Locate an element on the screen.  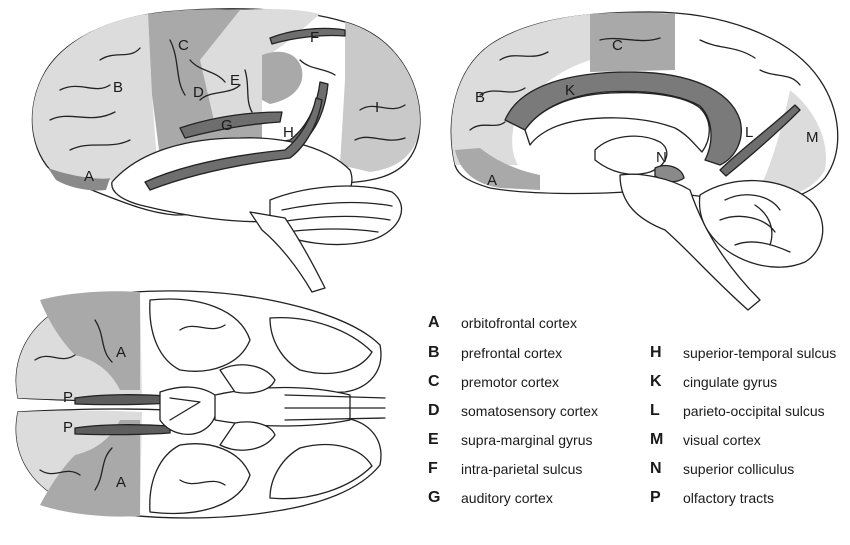
legend-key: P is located at coordinates (655, 497).